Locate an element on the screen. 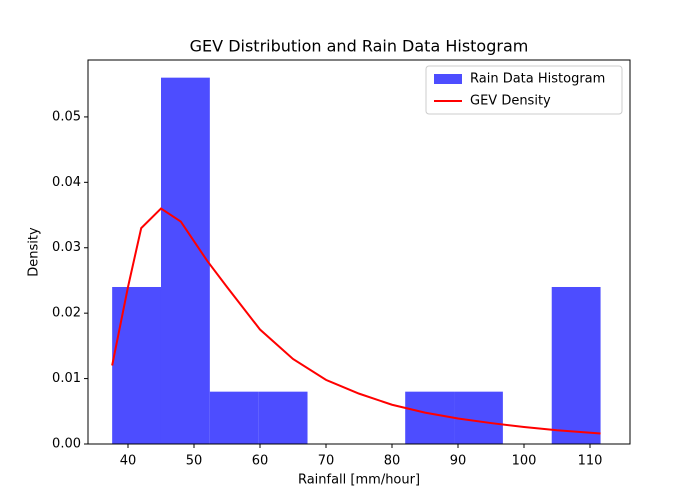 This screenshot has height=500, width=700. y-tick-label: 0.00 is located at coordinates (66, 444).